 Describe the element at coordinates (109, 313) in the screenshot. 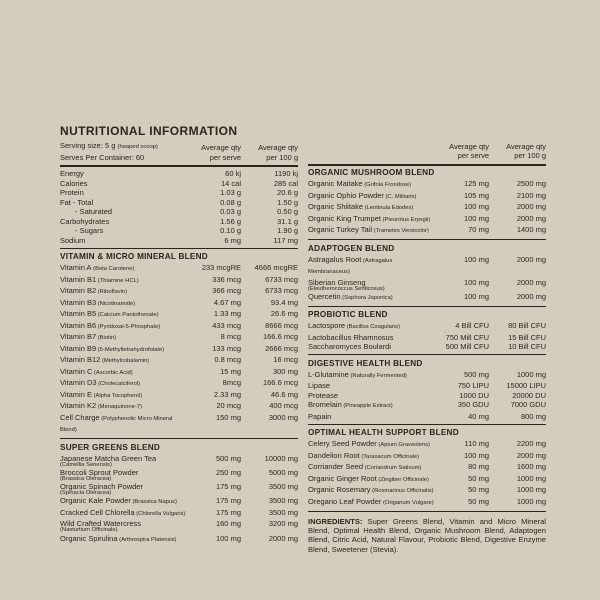

I see `row-name: Vitamin B5 (Calcium Pantothenate)` at that location.